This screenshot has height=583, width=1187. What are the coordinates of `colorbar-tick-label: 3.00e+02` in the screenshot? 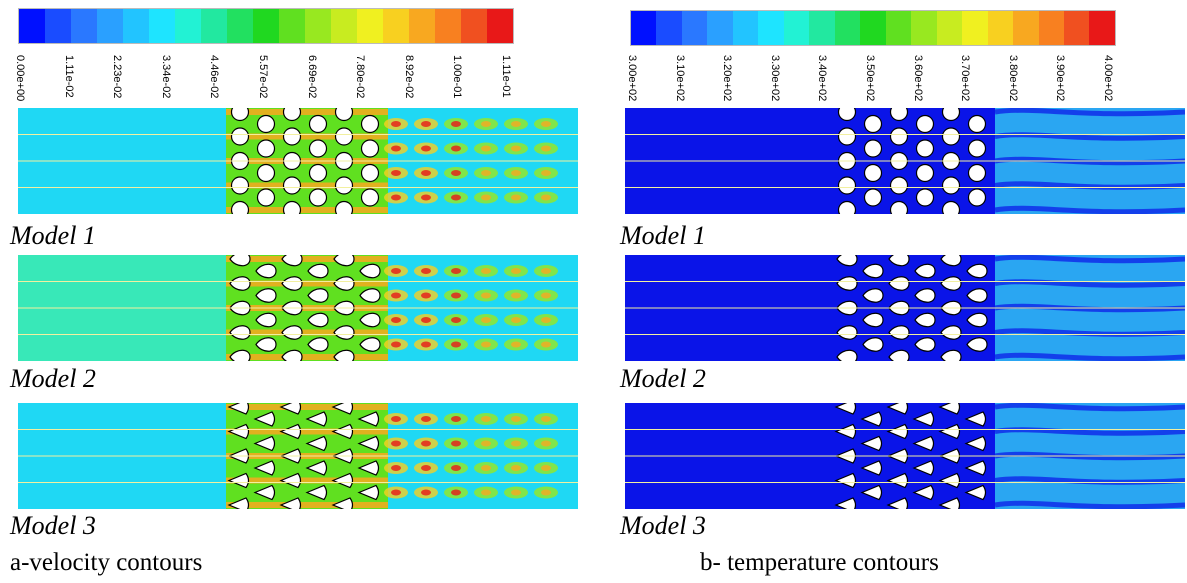 It's located at (632, 78).